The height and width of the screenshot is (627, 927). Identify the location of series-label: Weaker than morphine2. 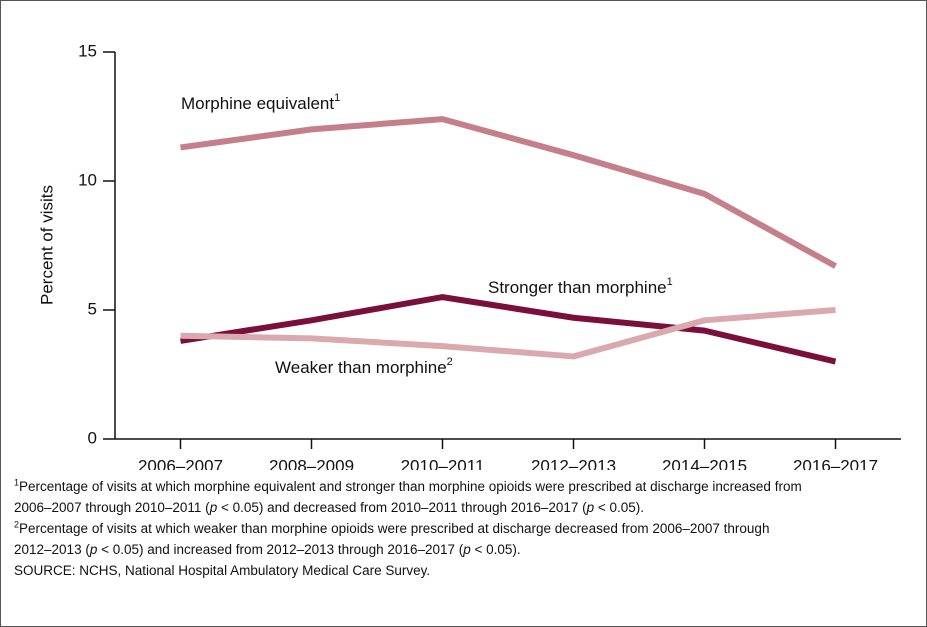
(364, 367).